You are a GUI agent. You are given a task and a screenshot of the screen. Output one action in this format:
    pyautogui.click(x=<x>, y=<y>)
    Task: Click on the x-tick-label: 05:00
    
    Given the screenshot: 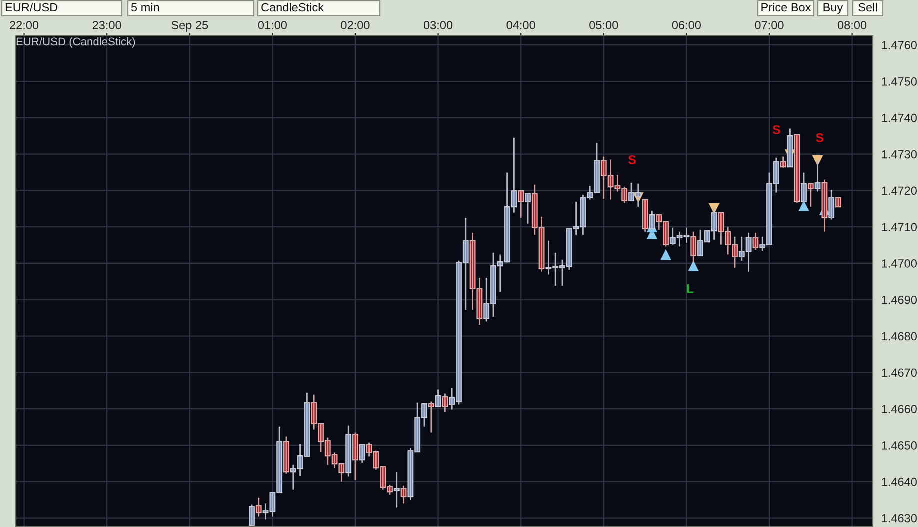 What is the action you would take?
    pyautogui.click(x=604, y=25)
    